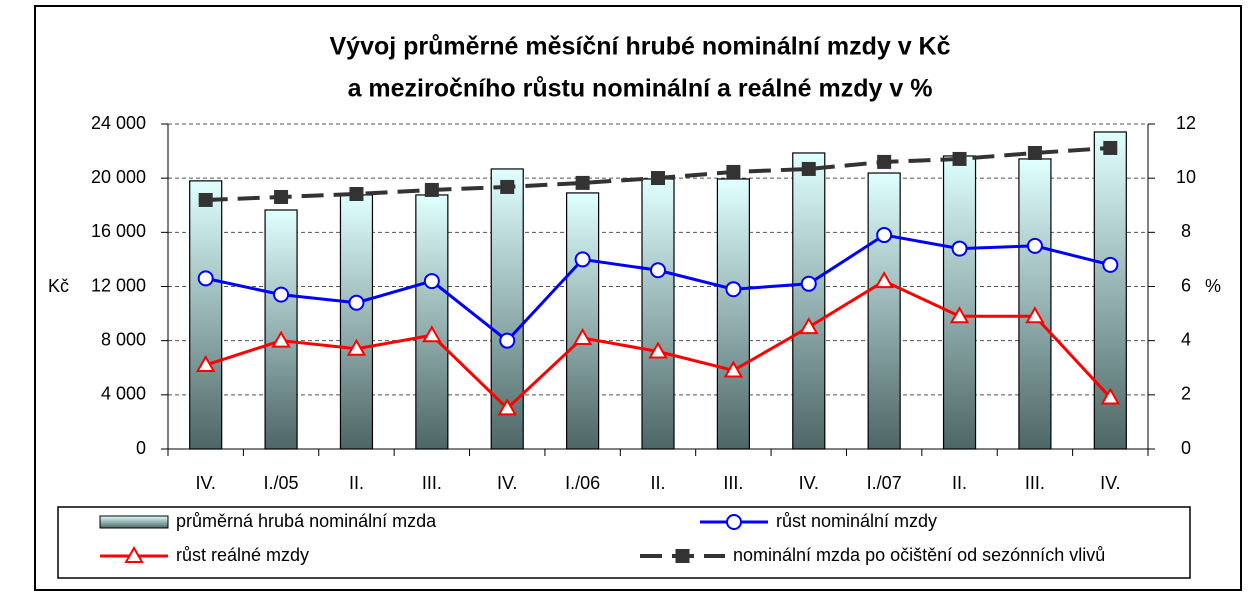 The image size is (1248, 597). I want to click on y2-tick-label: 10, so click(1186, 177).